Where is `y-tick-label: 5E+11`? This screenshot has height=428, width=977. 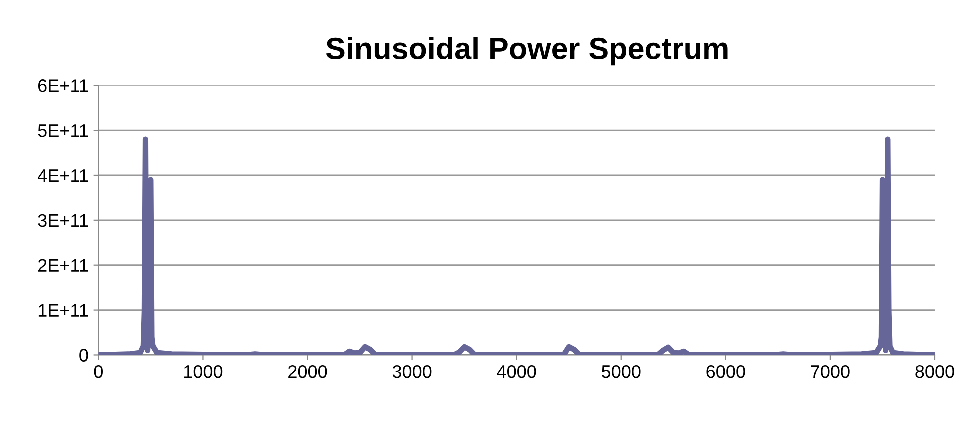
y-tick-label: 5E+11 is located at coordinates (63, 131).